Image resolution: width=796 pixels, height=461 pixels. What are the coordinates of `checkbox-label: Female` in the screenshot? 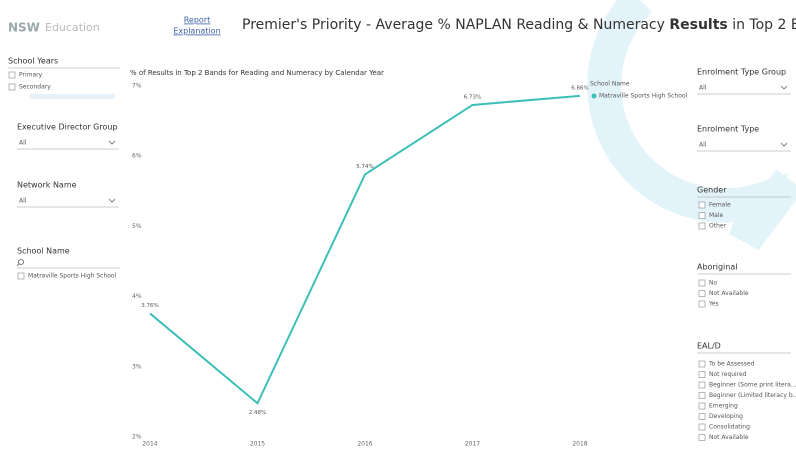 It's located at (720, 205).